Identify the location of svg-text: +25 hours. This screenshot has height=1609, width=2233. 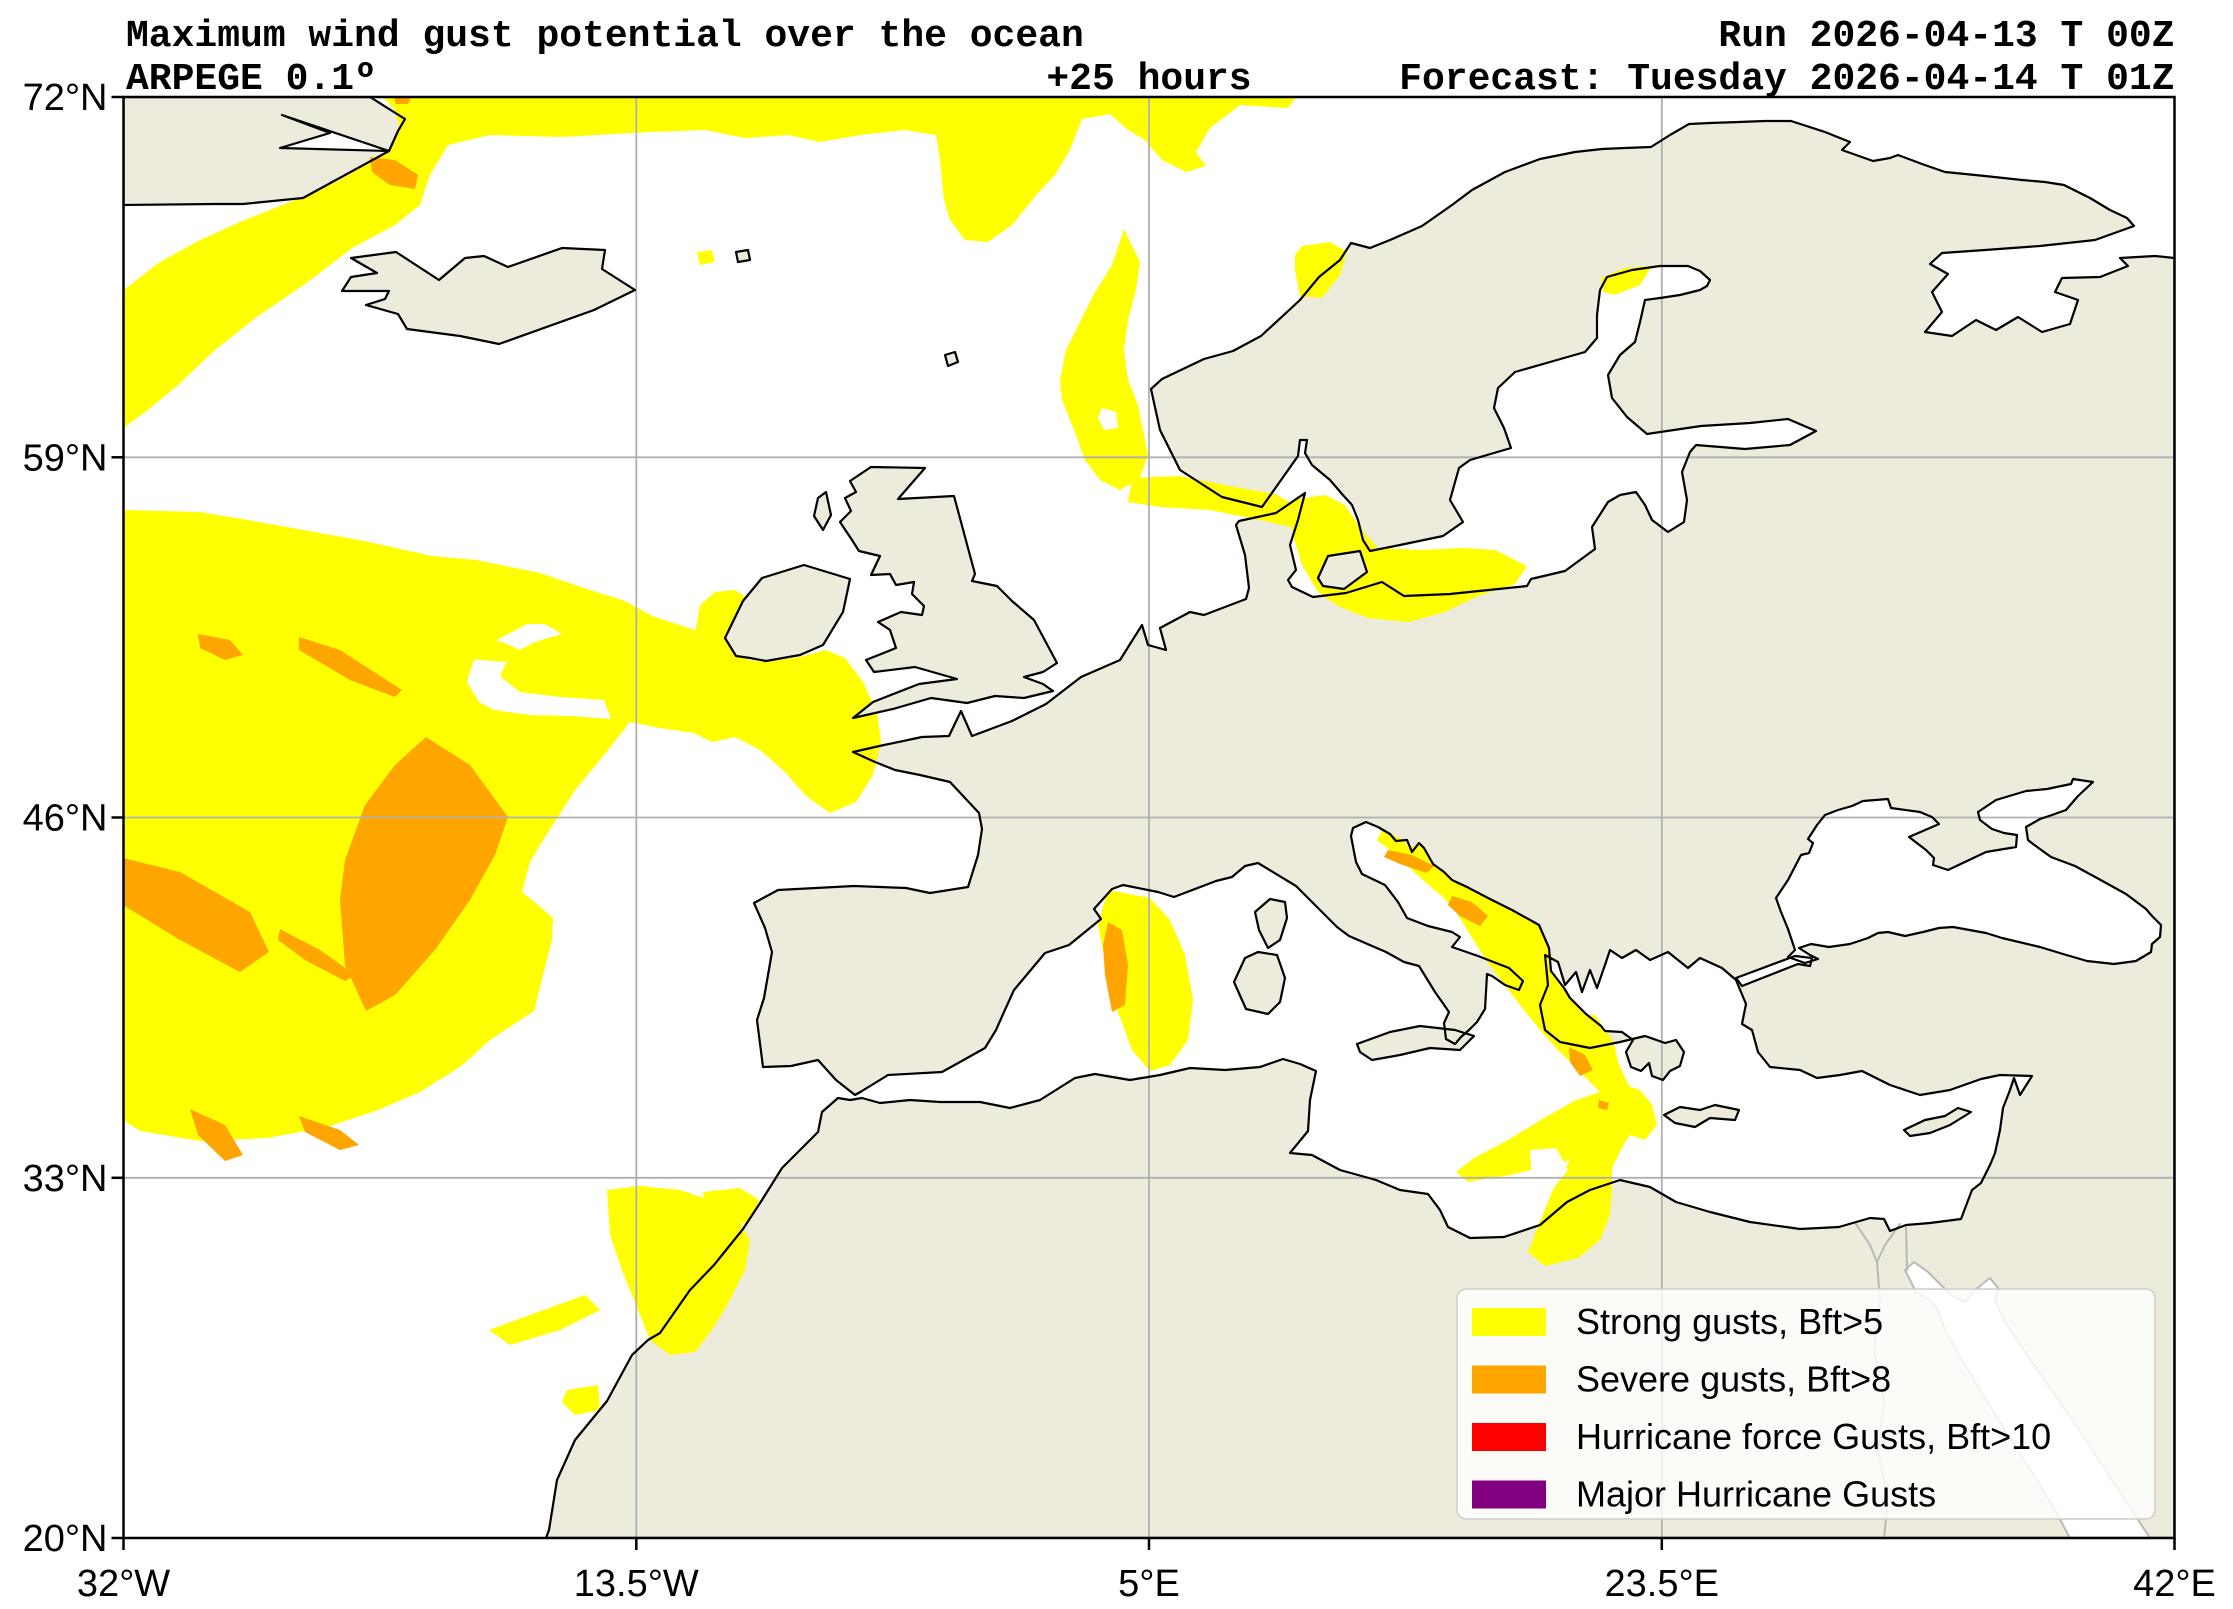
(1148, 79).